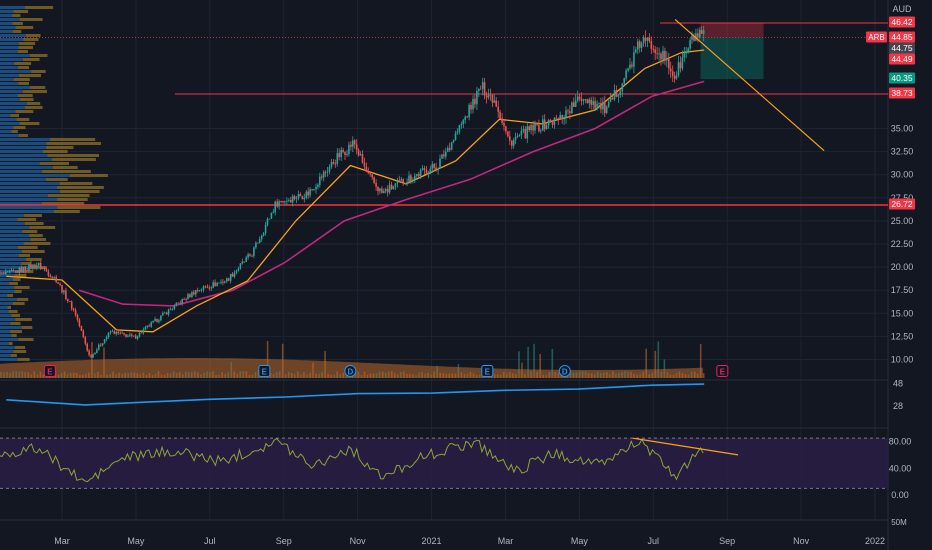  I want to click on time-tick-label: 2022, so click(875, 541).